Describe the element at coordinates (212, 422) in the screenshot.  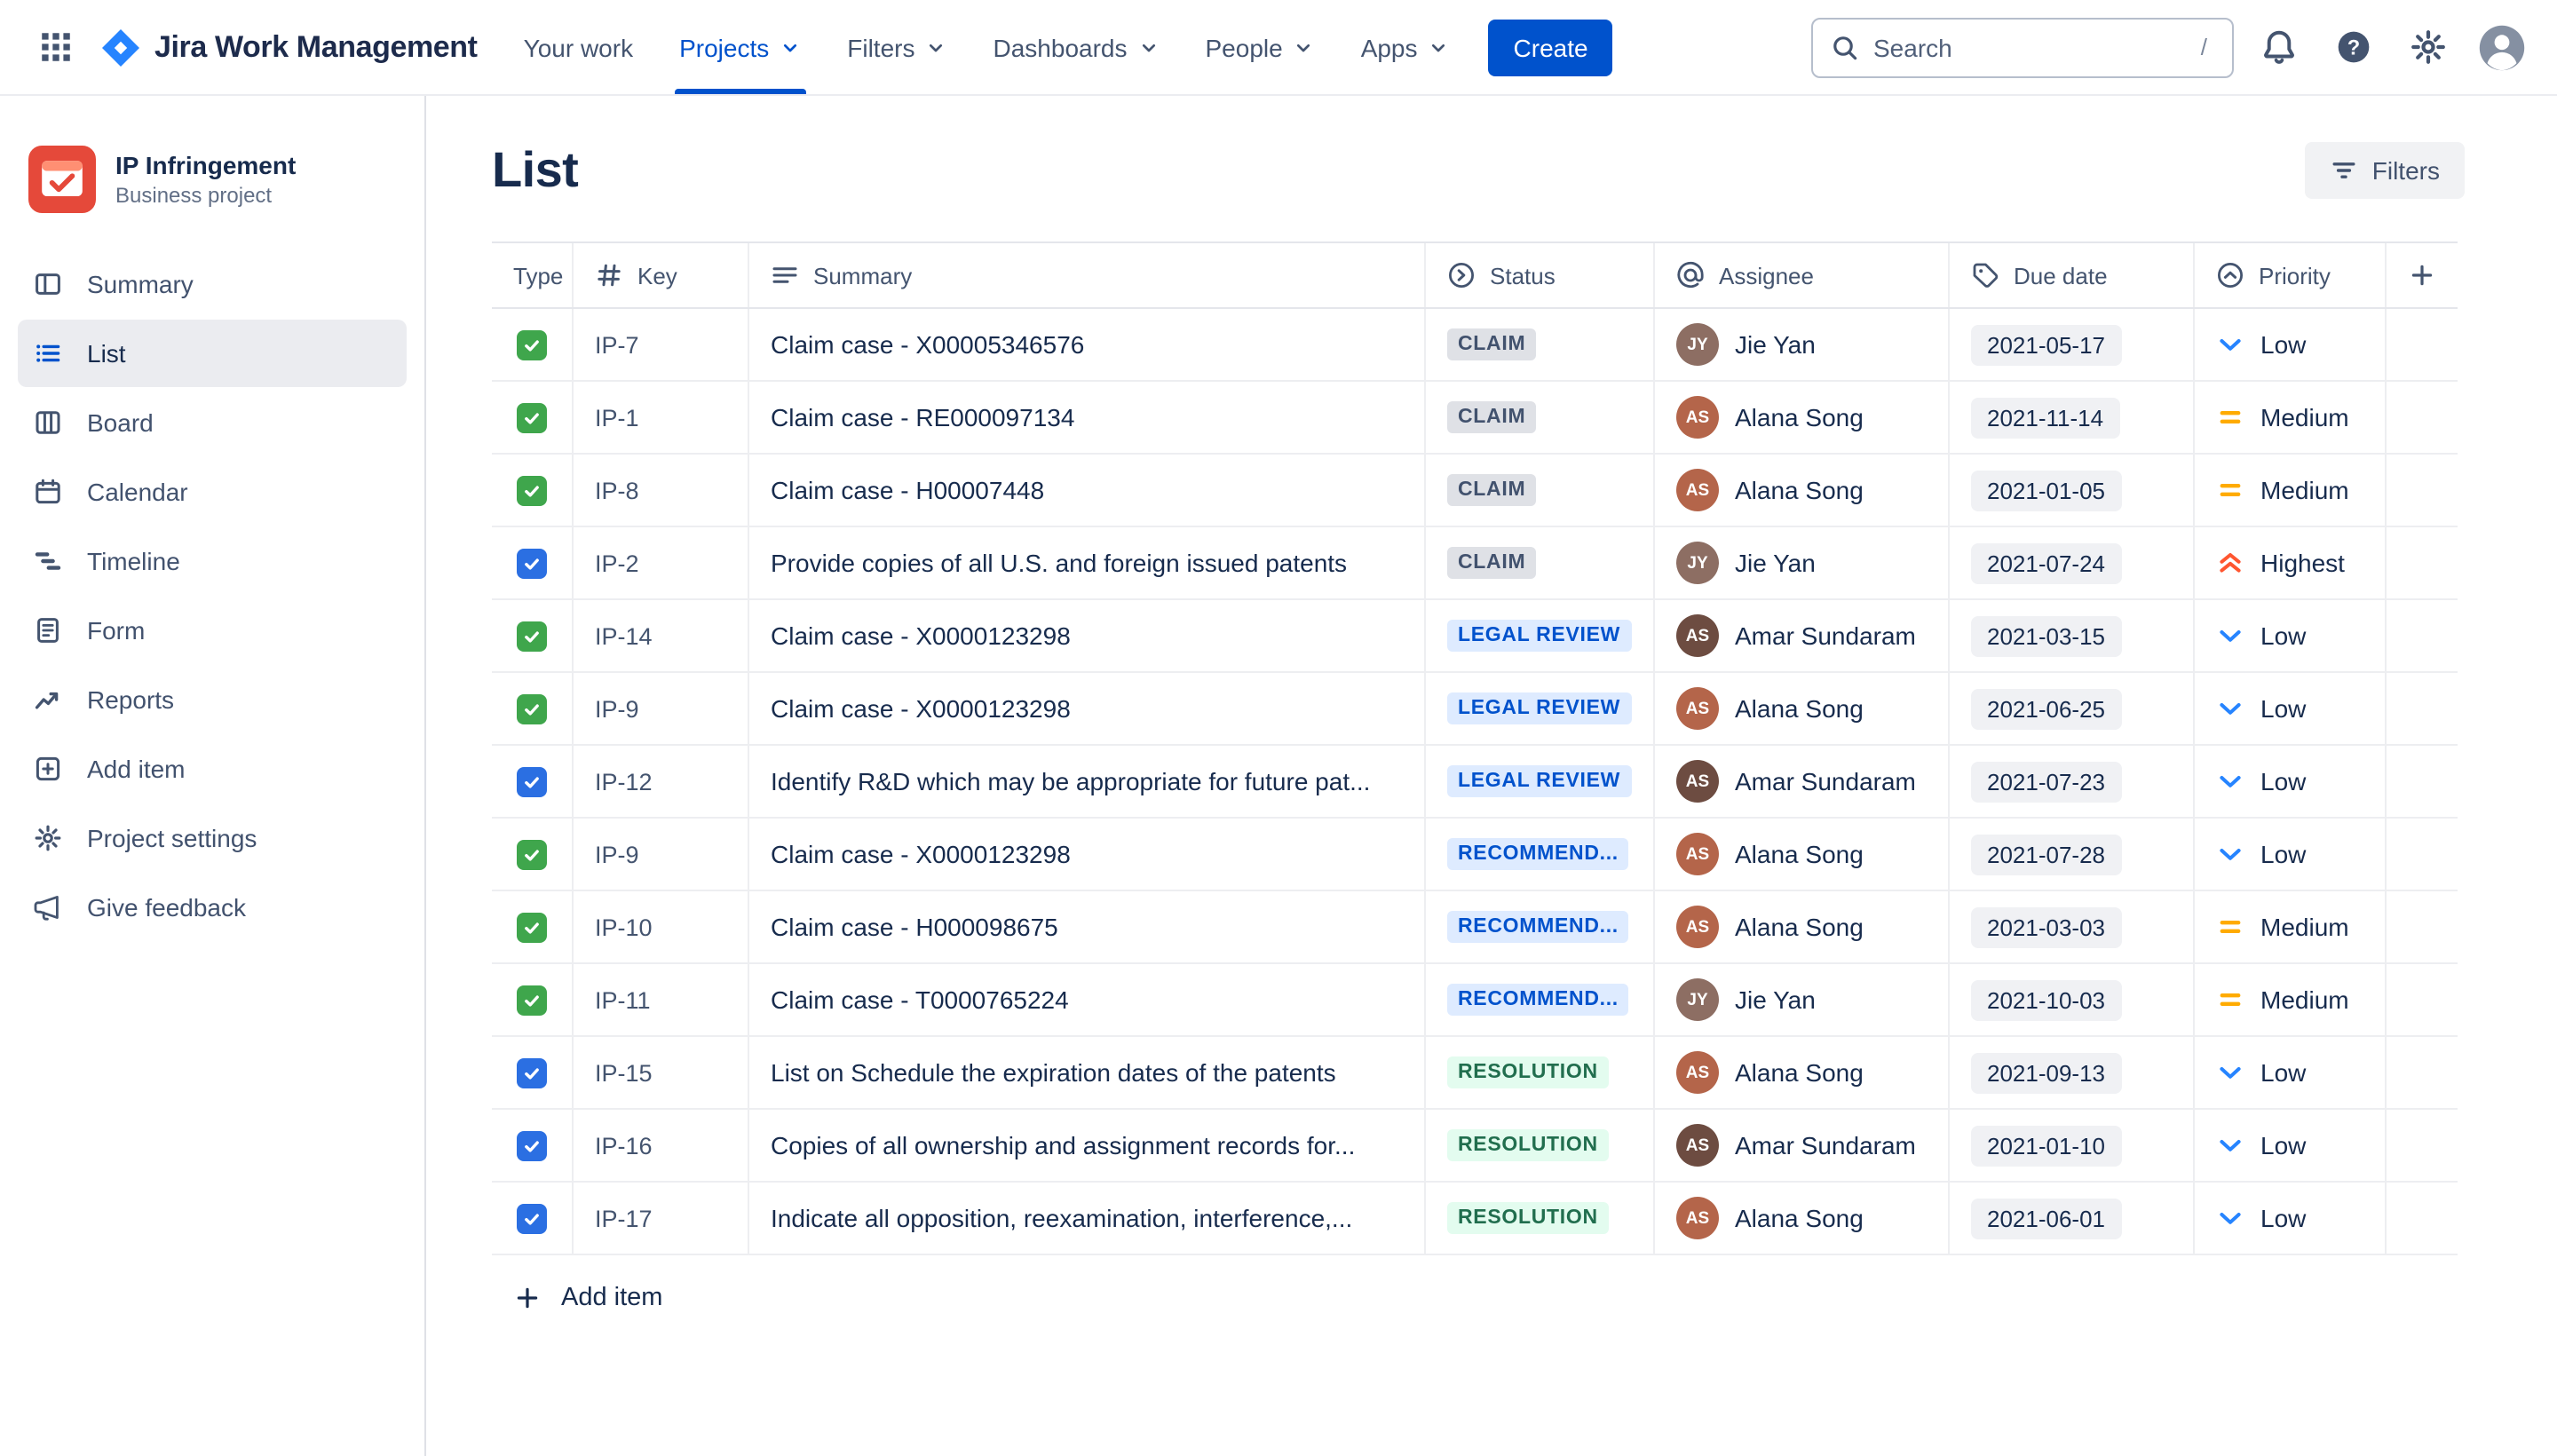
I see `sidebar-item-board: Board` at that location.